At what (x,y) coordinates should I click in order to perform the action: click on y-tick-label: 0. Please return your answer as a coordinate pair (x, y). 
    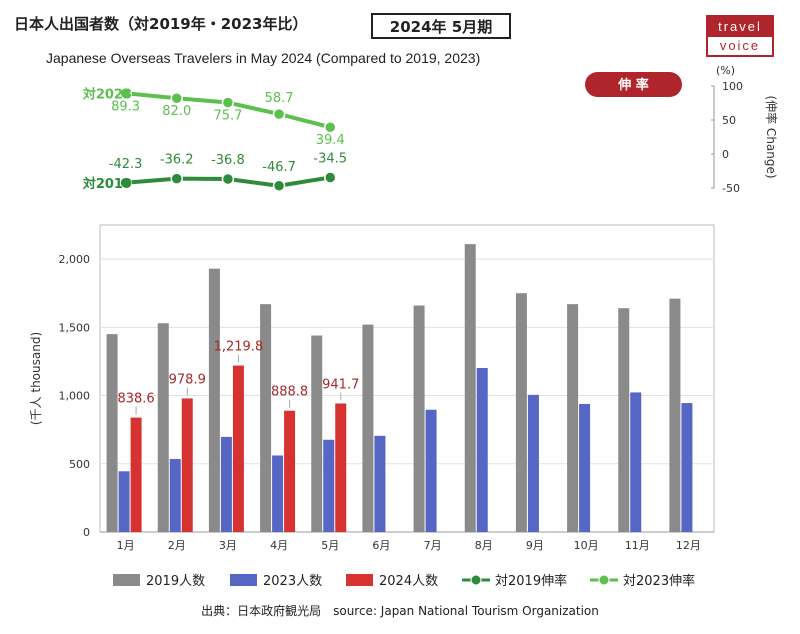
    Looking at the image, I should click on (86, 532).